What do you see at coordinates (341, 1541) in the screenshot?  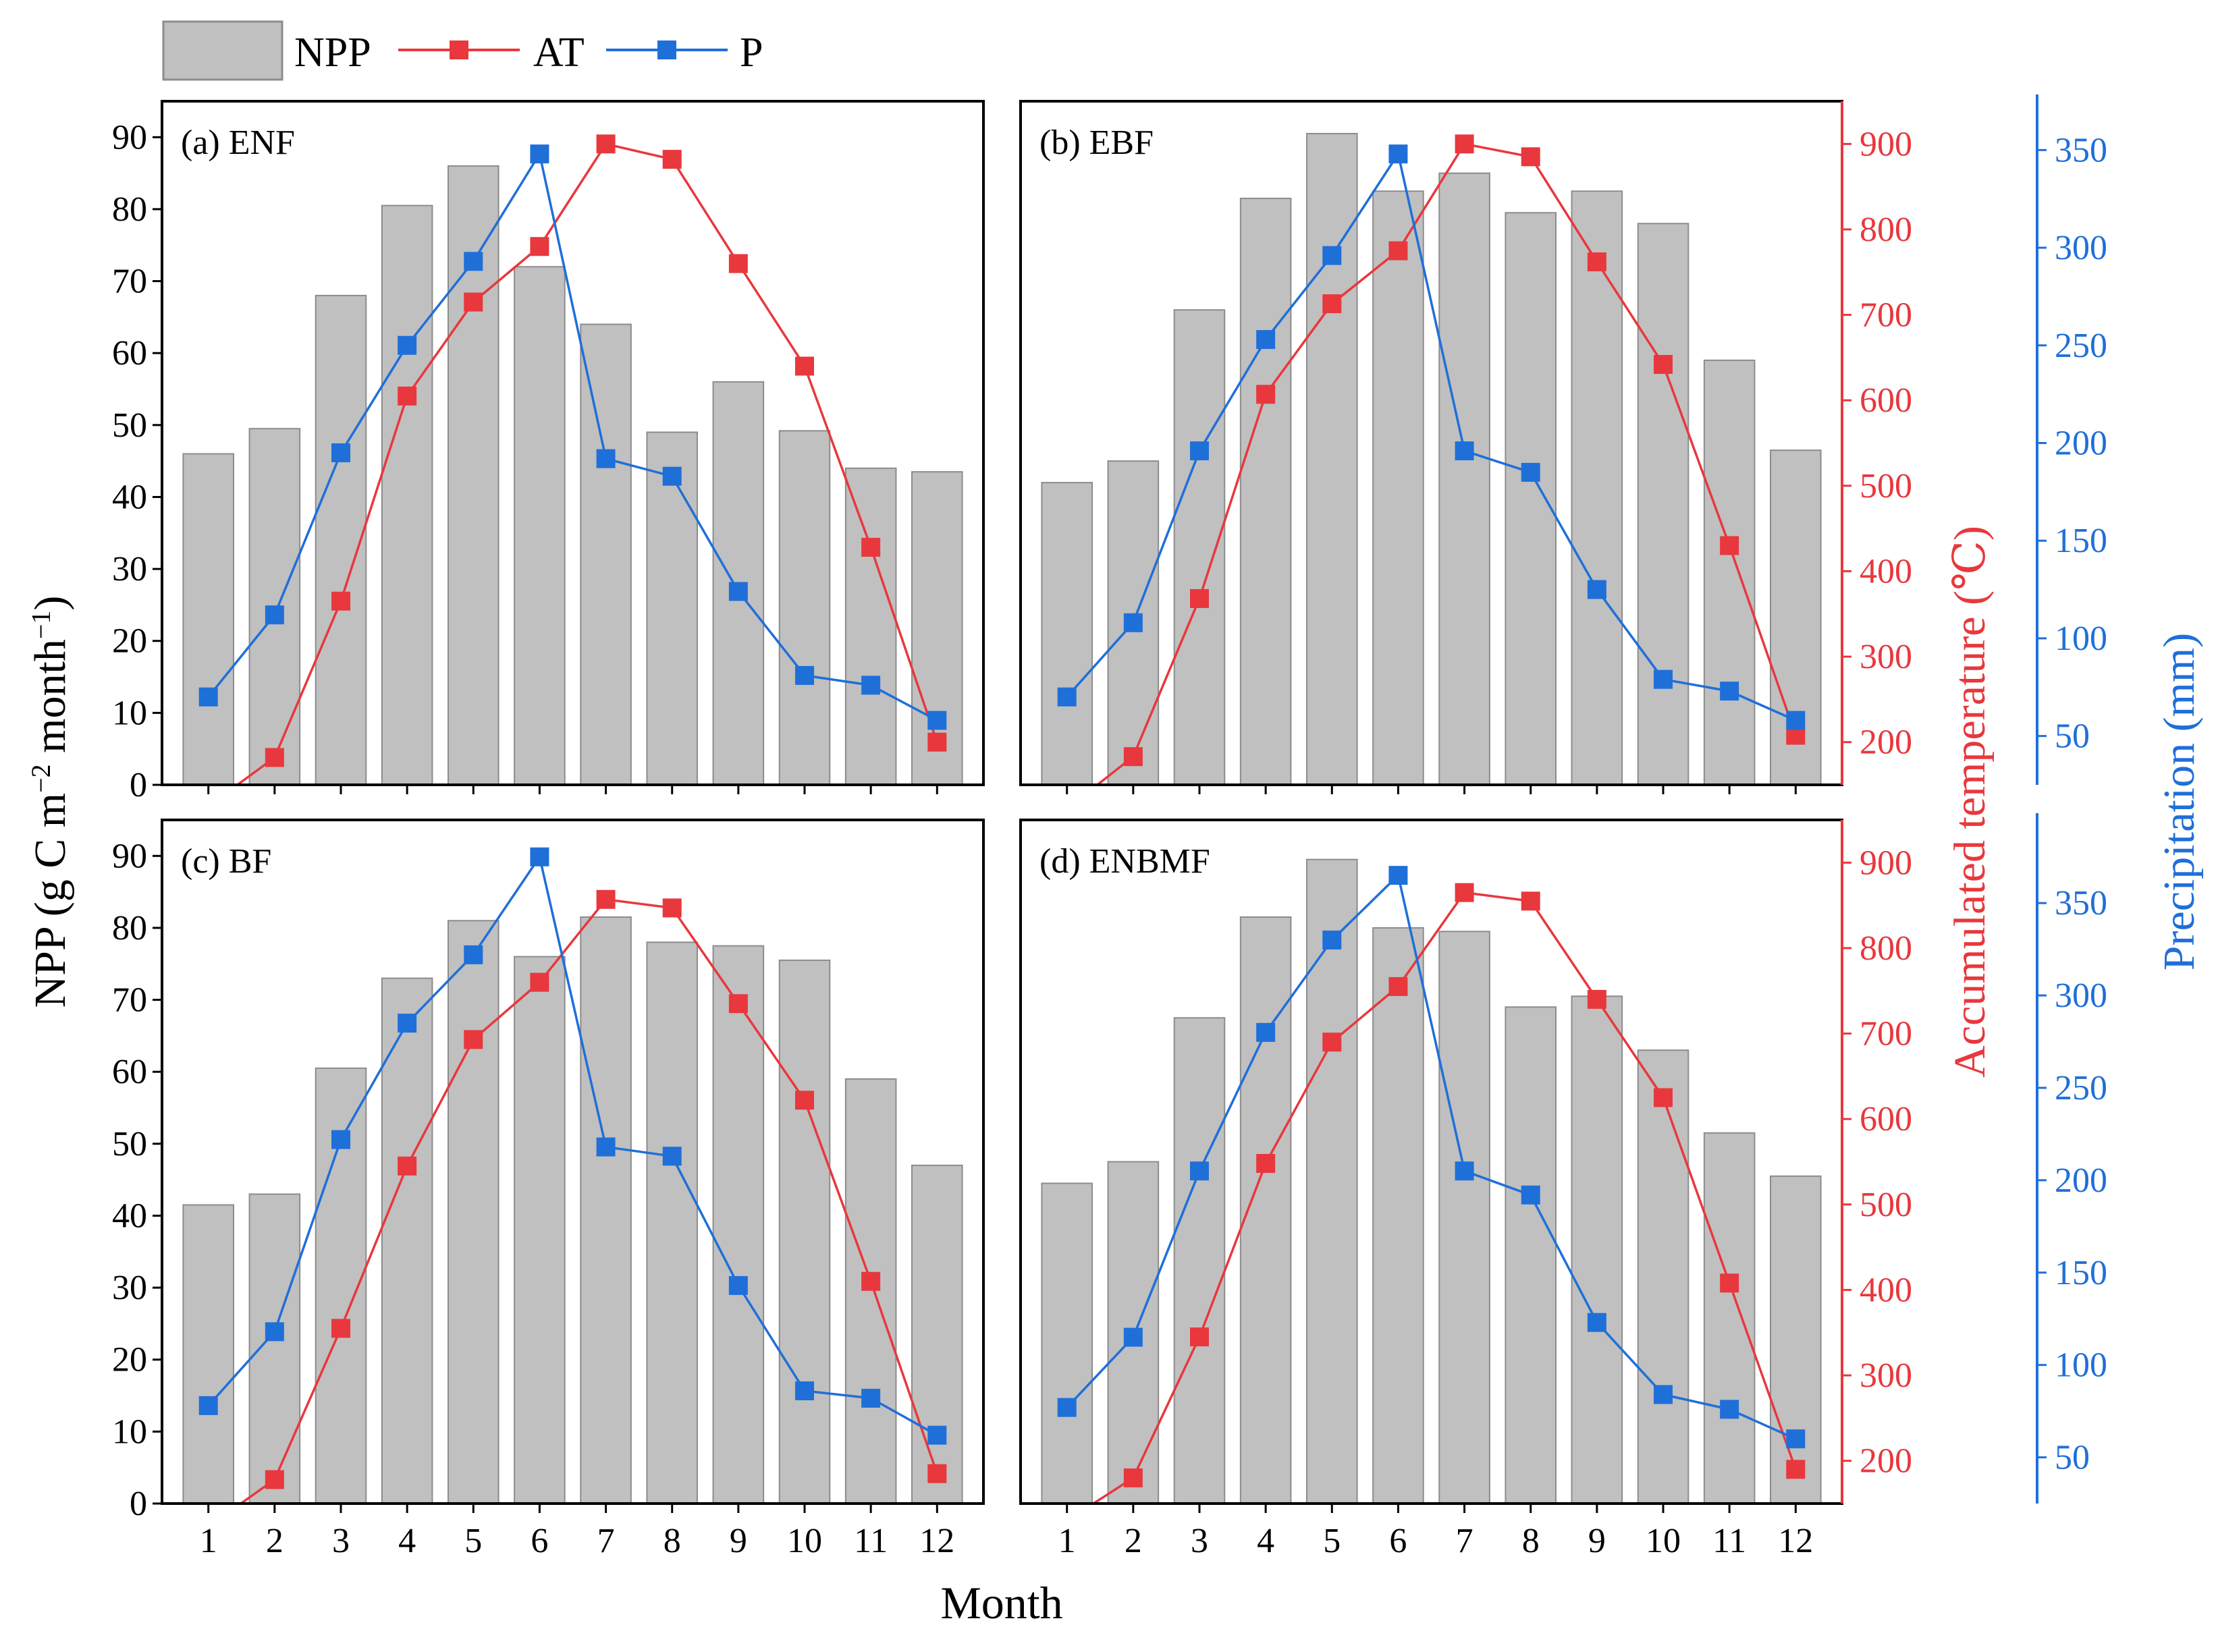 I see `month-tick-label: 3` at bounding box center [341, 1541].